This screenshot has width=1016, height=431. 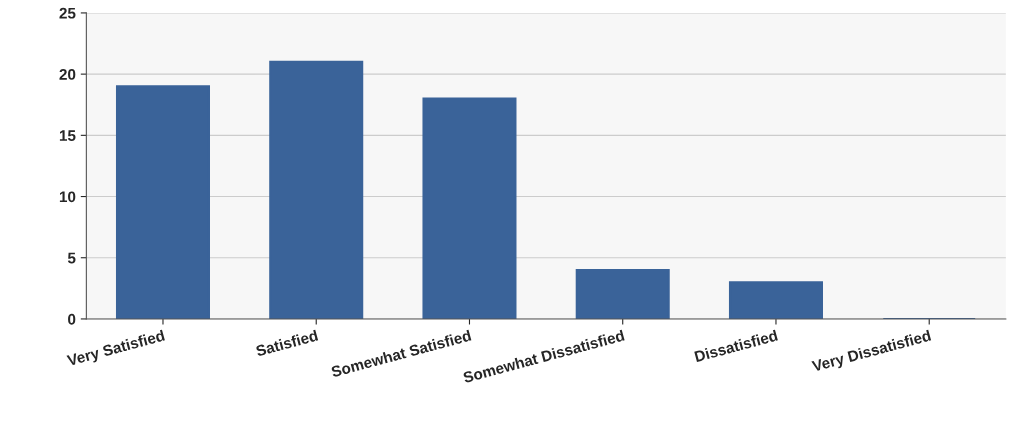 I want to click on y-tick-label: 10, so click(x=67, y=197).